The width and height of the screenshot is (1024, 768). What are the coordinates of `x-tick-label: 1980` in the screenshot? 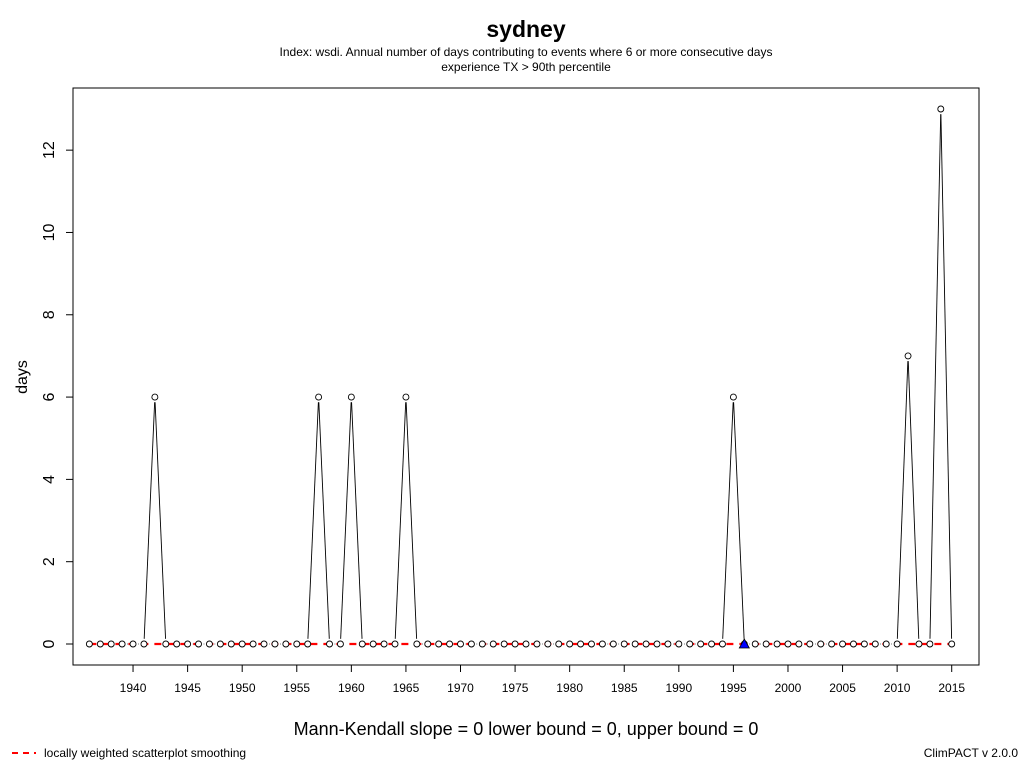 It's located at (569, 688).